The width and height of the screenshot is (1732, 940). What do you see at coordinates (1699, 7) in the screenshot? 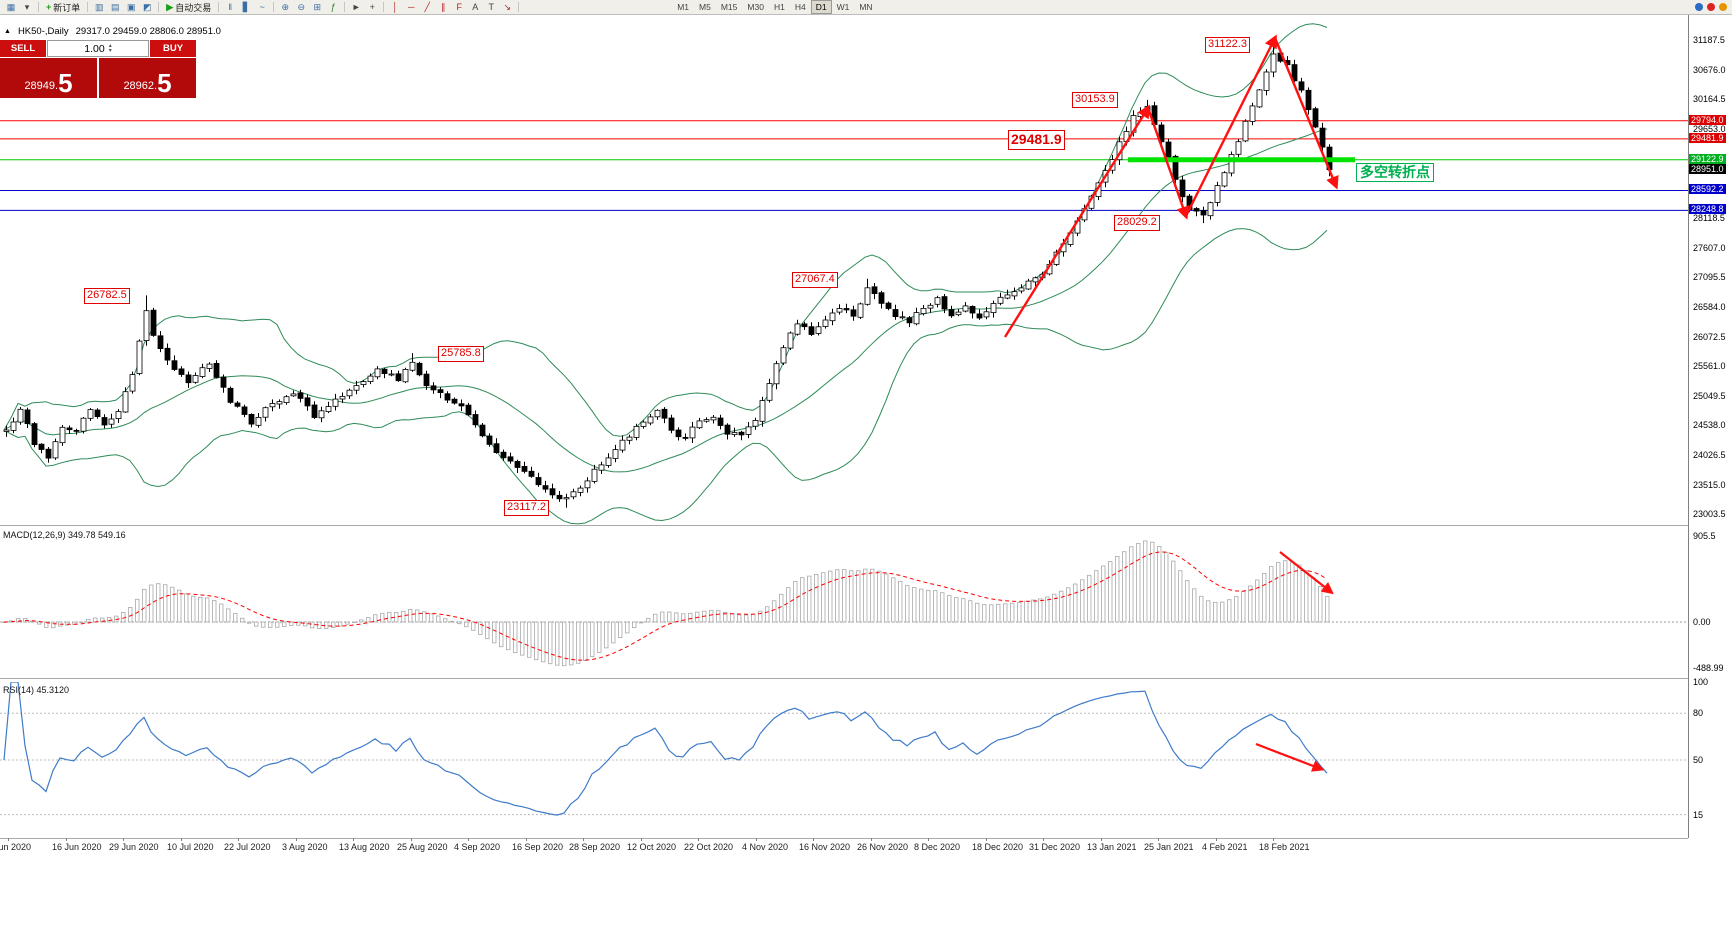
I see `notification-icon` at bounding box center [1699, 7].